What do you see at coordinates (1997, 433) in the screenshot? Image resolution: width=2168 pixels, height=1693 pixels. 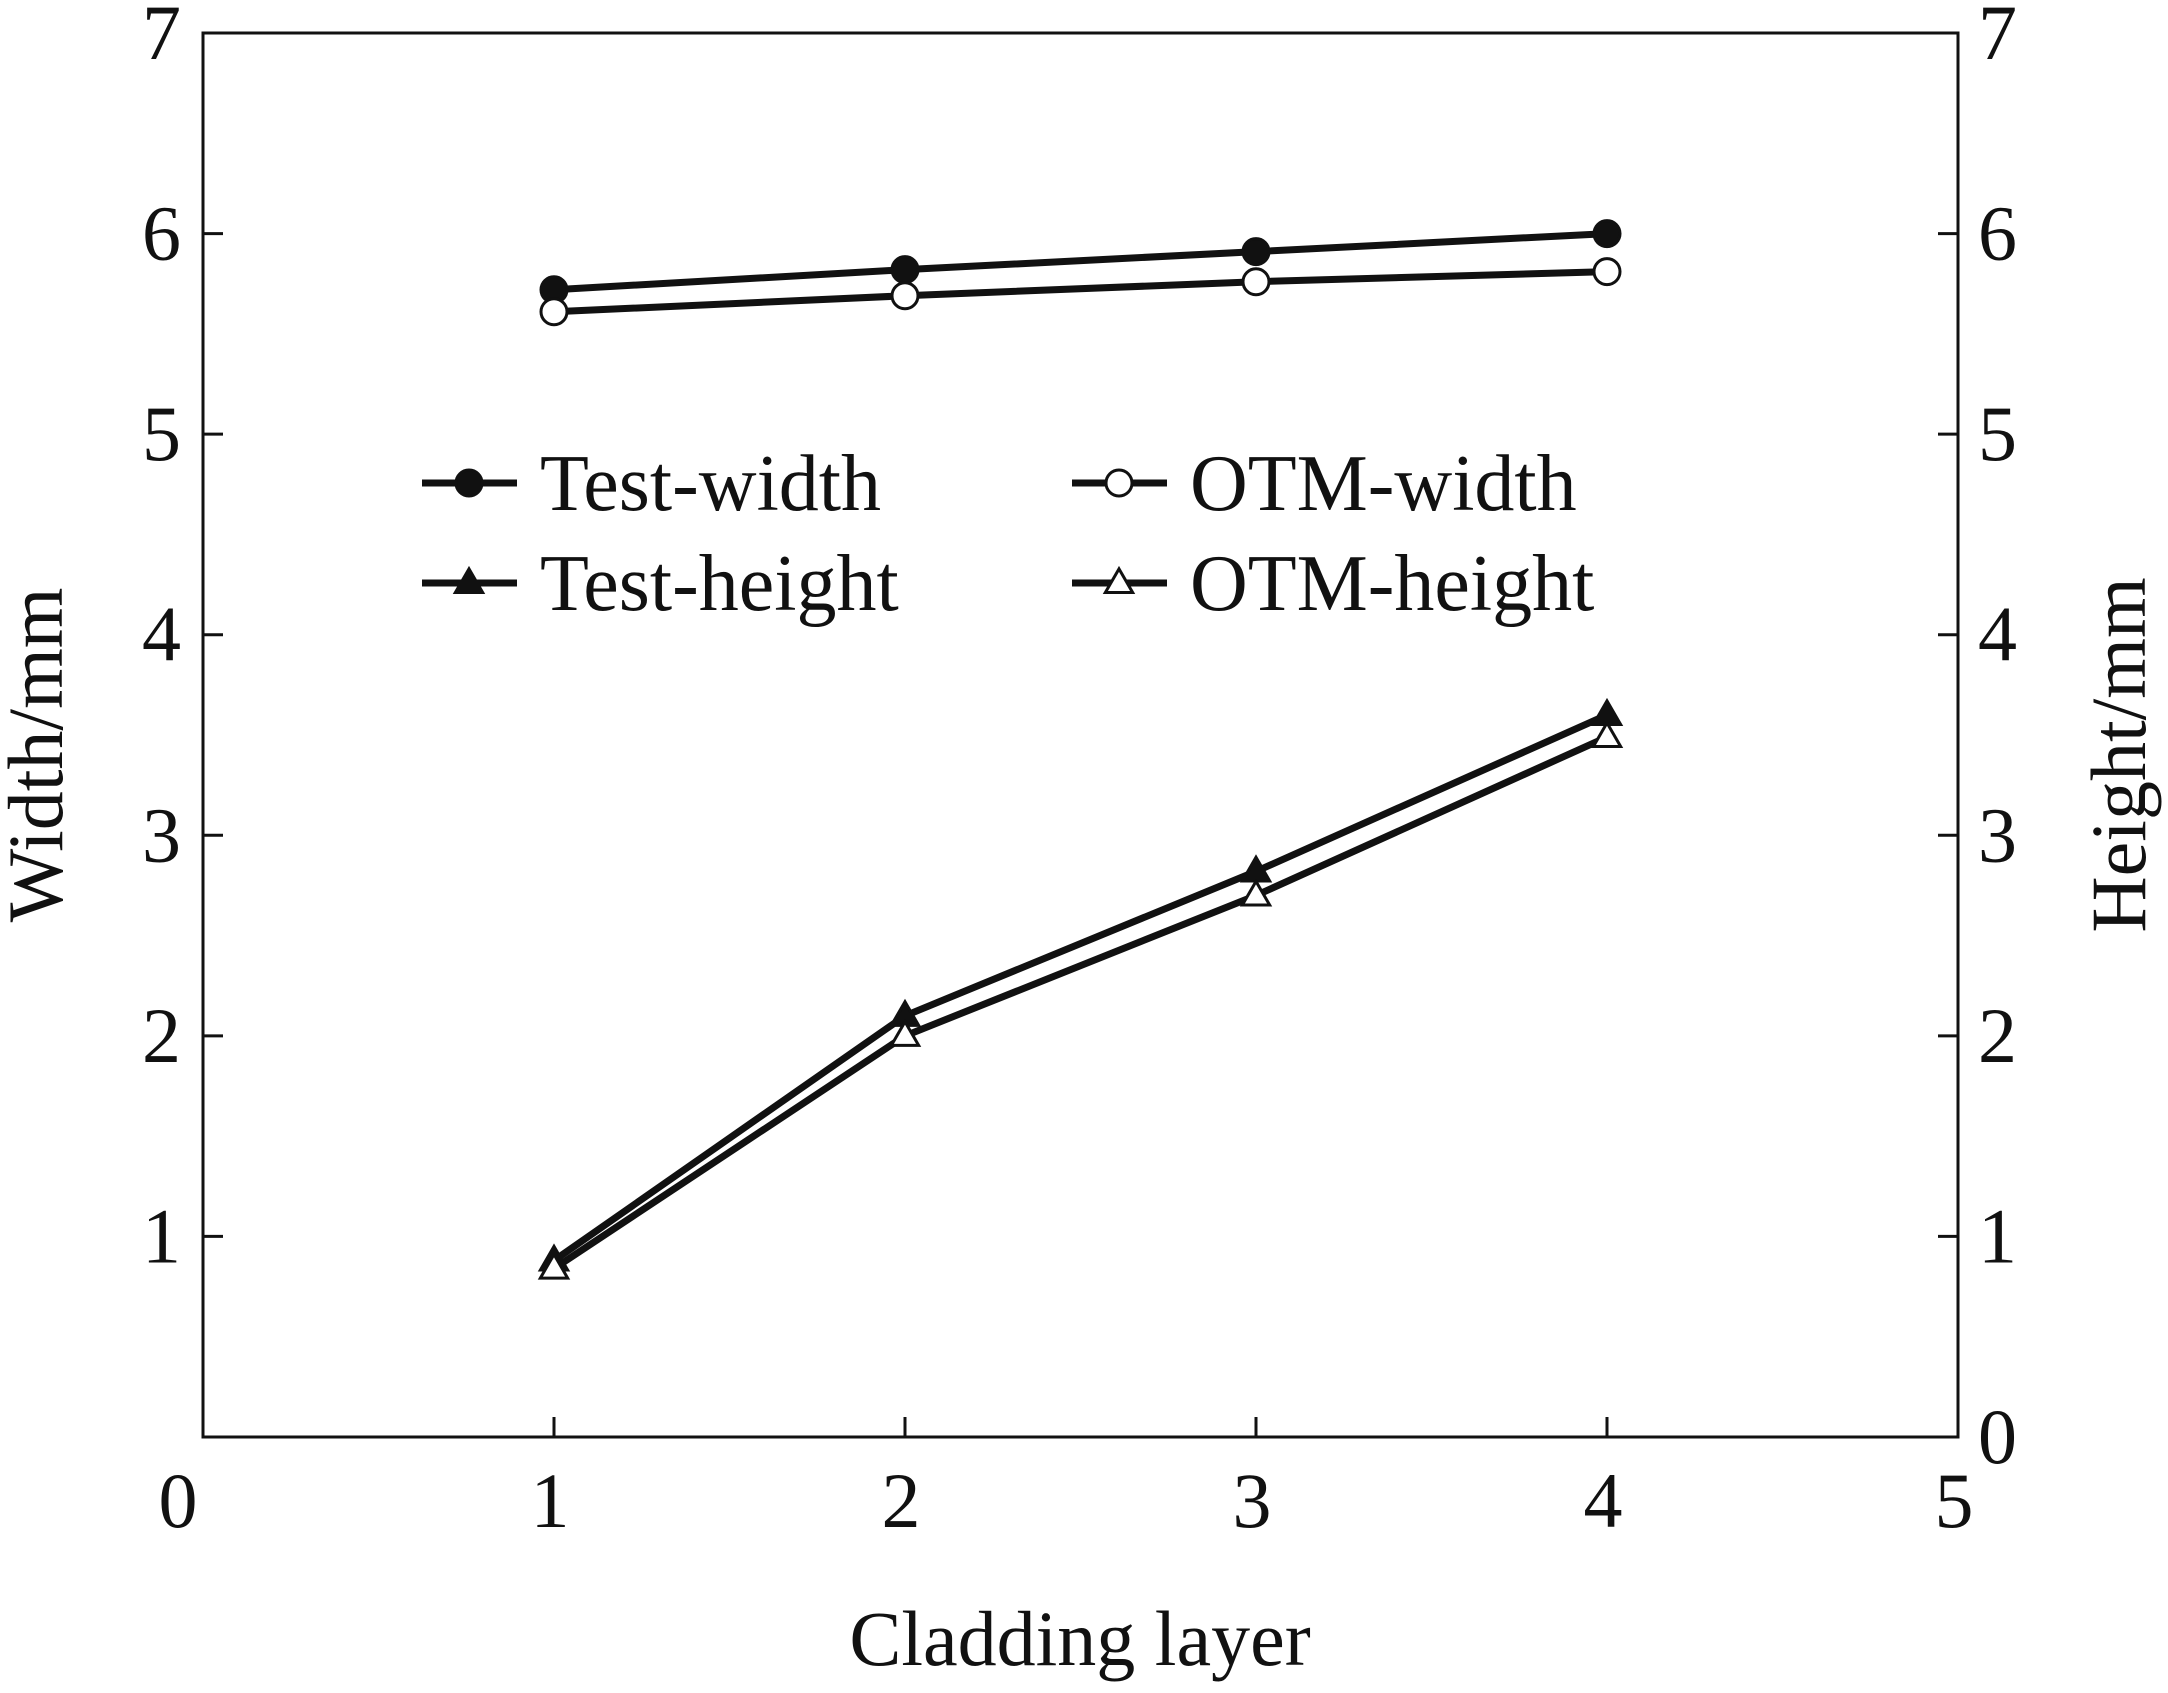 I see `y-right-tick-label-5: 5` at bounding box center [1997, 433].